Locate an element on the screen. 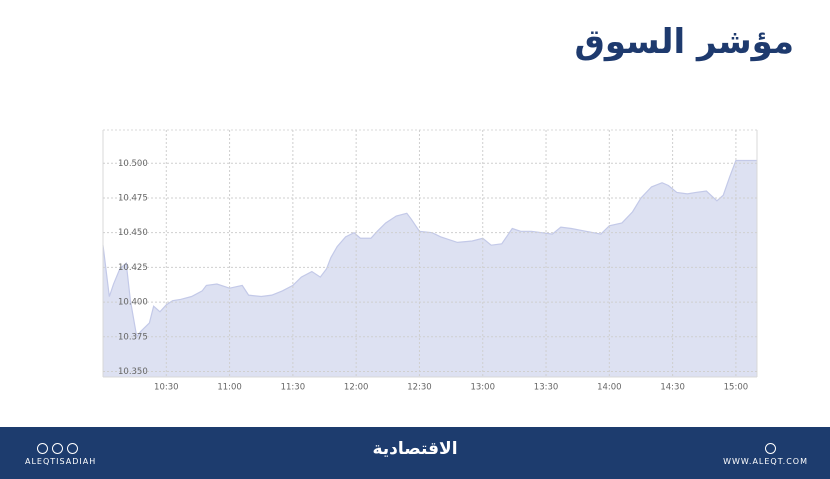 The width and height of the screenshot is (830, 479). x-tick-label: 15:00 is located at coordinates (736, 388).